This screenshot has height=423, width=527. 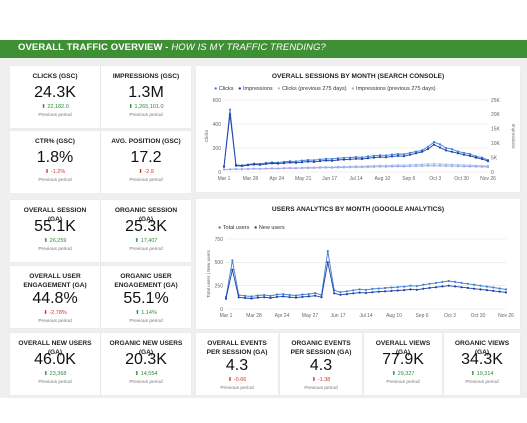 What do you see at coordinates (255, 89) in the screenshot?
I see `legend-impressions: ● Impressions` at bounding box center [255, 89].